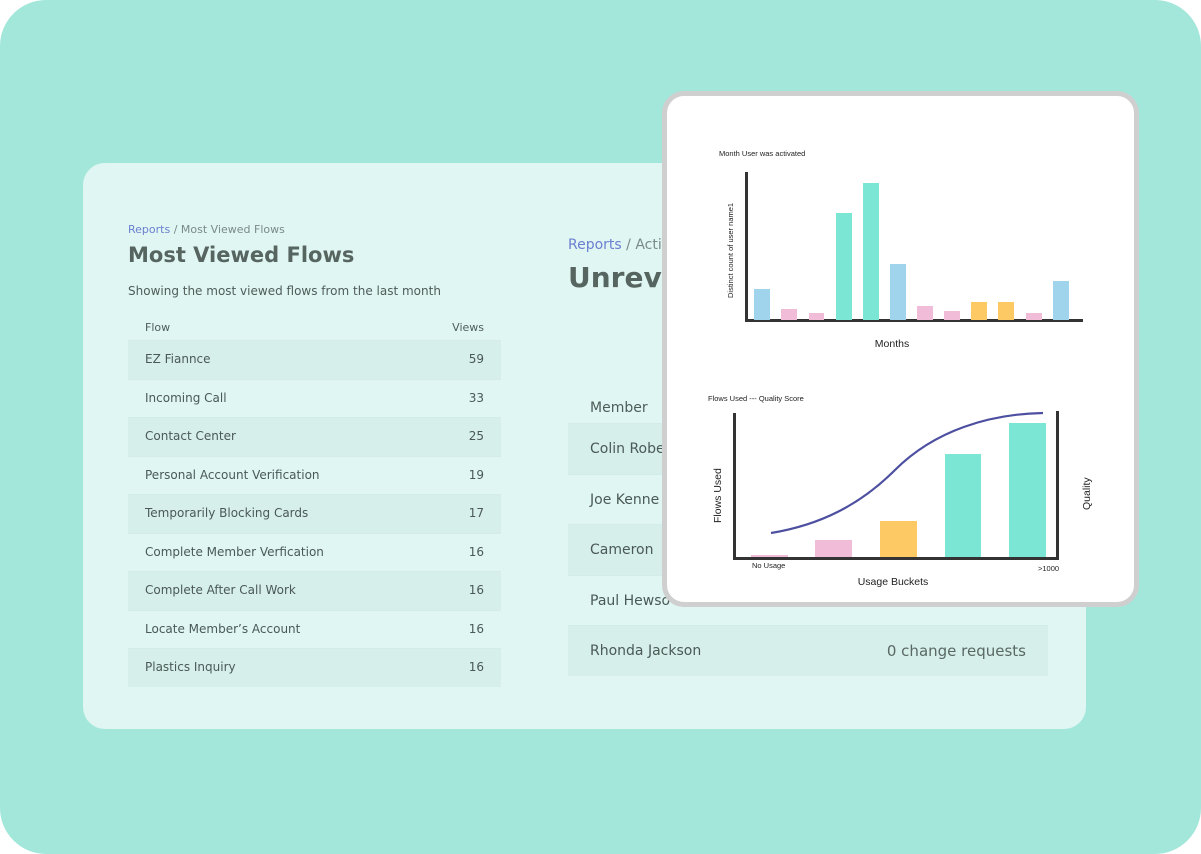 The height and width of the screenshot is (854, 1201). What do you see at coordinates (907, 473) in the screenshot?
I see `quality-score-line` at bounding box center [907, 473].